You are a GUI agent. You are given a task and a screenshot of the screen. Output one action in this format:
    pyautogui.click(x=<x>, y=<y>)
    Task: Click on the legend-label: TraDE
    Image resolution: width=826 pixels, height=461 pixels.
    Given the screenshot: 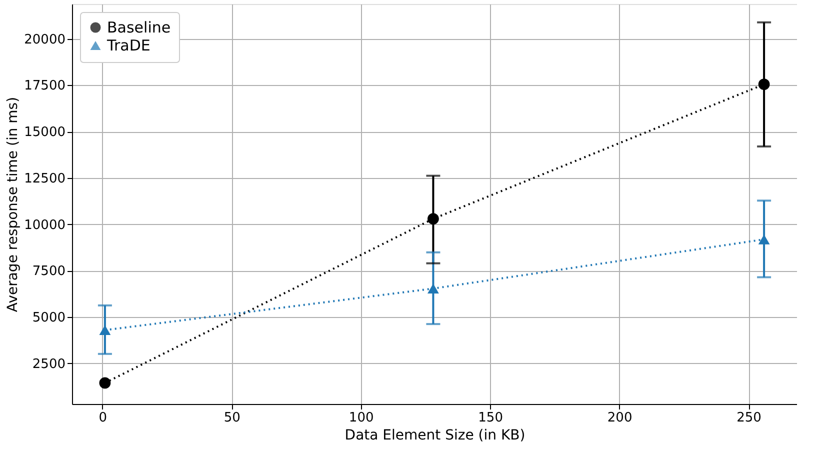 What is the action you would take?
    pyautogui.click(x=128, y=45)
    